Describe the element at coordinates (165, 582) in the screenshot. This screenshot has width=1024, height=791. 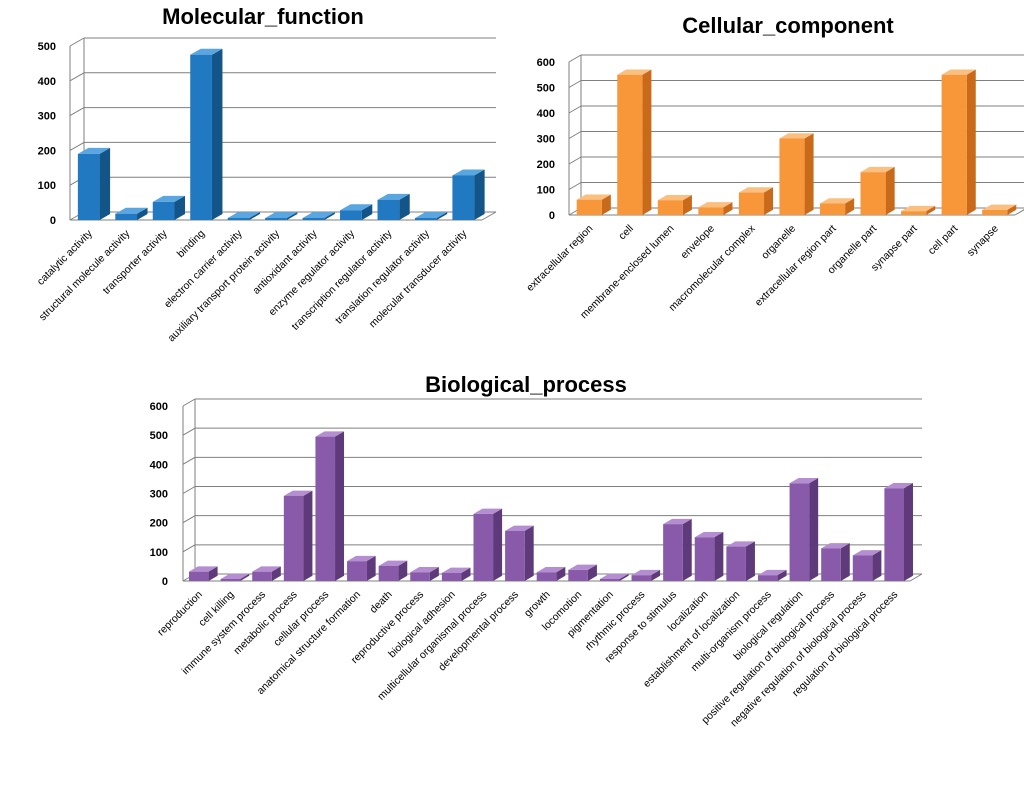
I see `y-tick-label: 0` at that location.